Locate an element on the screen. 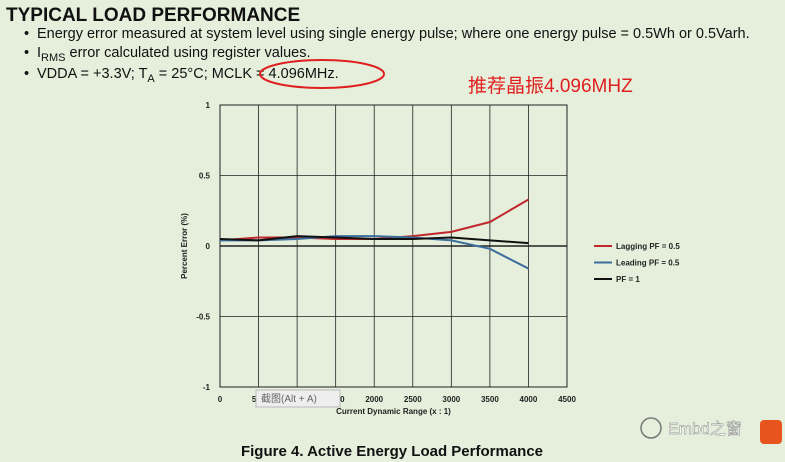 The height and width of the screenshot is (462, 785). legend-label: Lagging PF = 0.5 is located at coordinates (648, 246).